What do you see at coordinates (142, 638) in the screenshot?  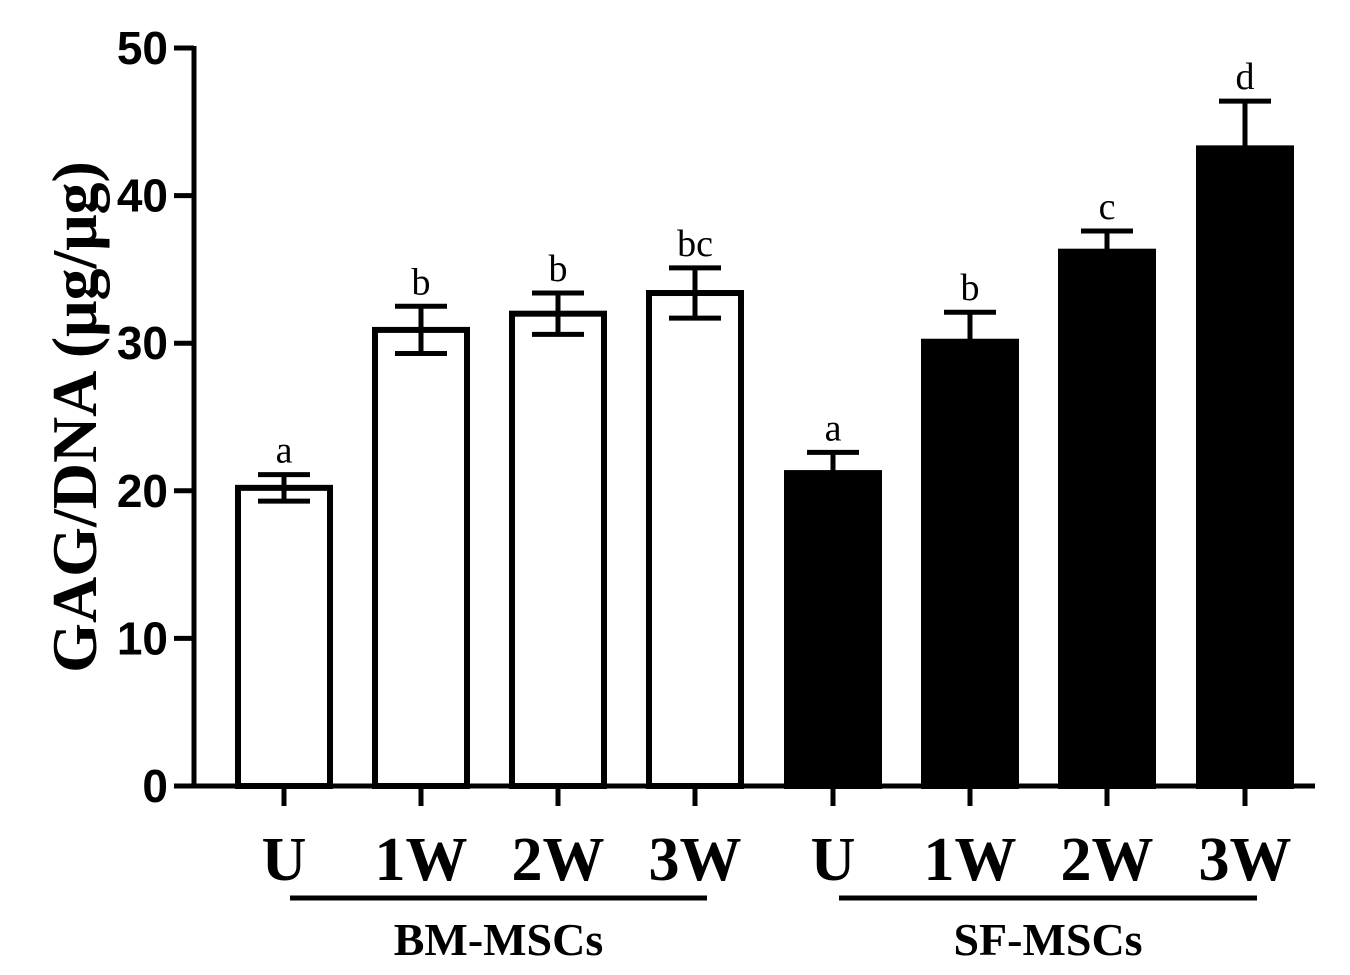 I see `y-tick-label: 10` at bounding box center [142, 638].